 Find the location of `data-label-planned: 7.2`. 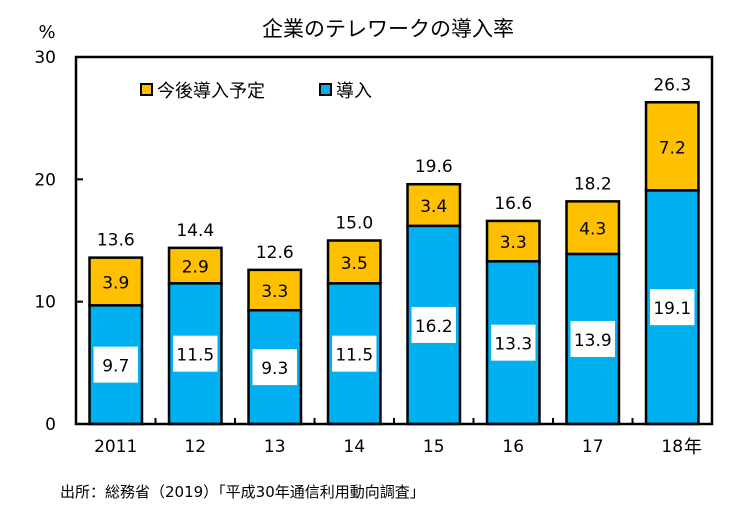

data-label-planned: 7.2 is located at coordinates (672, 148).